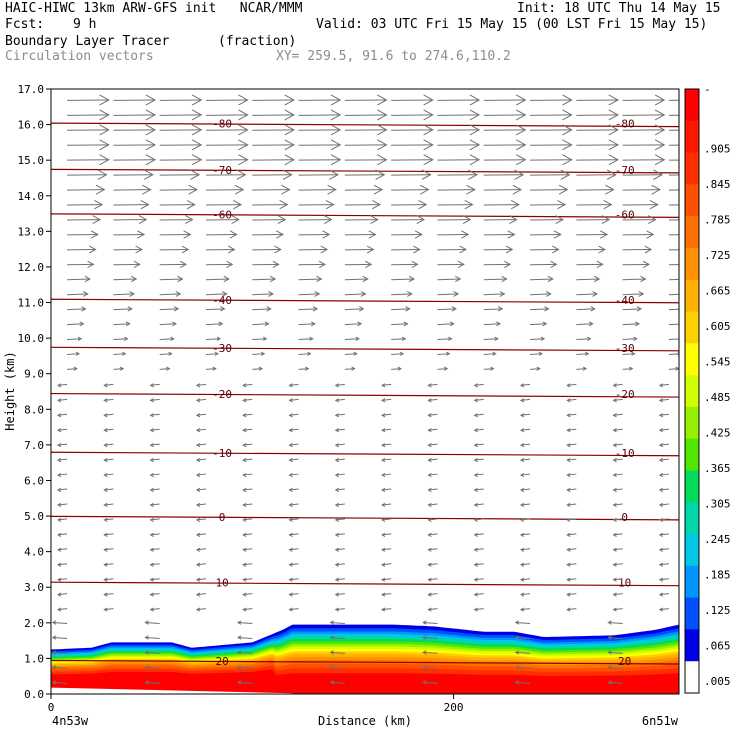 The image size is (740, 740). Describe the element at coordinates (25, 24) in the screenshot. I see `forecast-label: Fcst:` at that location.